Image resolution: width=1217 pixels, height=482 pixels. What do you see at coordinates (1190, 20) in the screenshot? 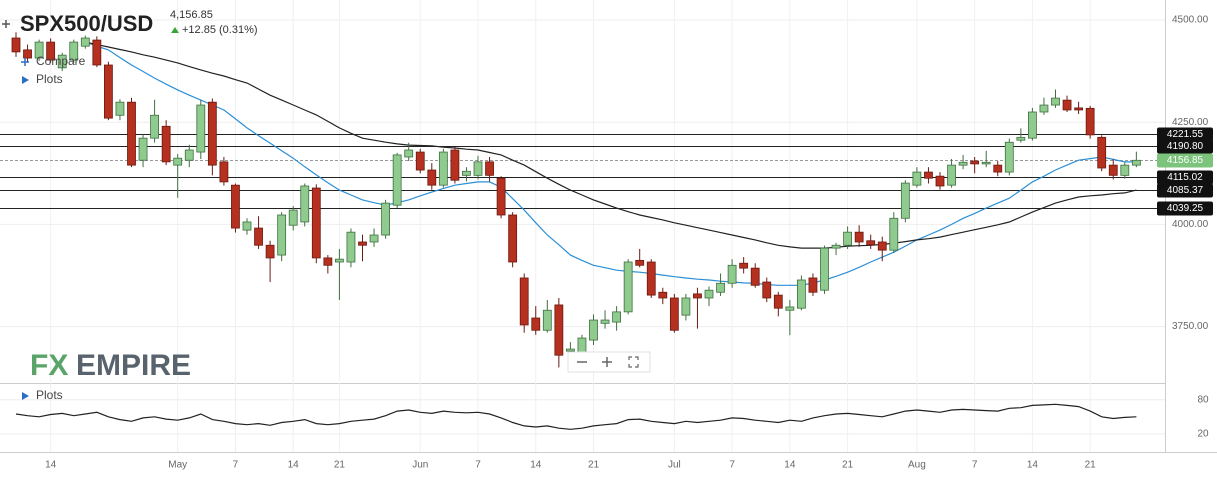
I see `y-tick-label: 4500.00` at bounding box center [1190, 20].